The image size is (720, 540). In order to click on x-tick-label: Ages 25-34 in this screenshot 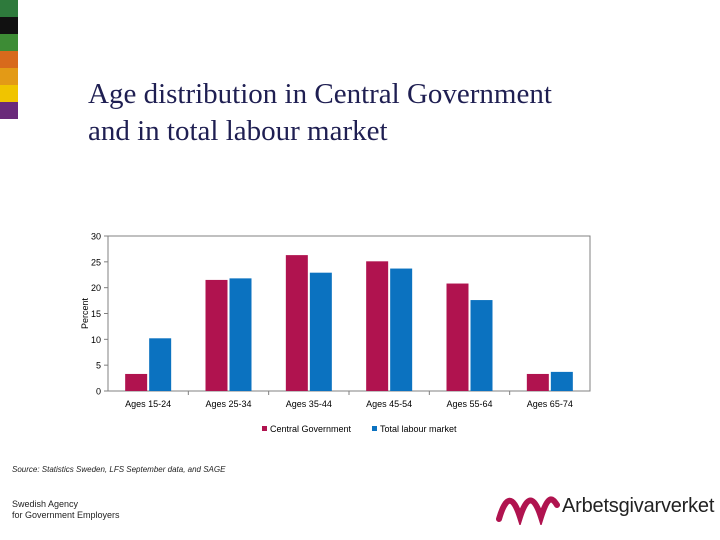, I will do `click(228, 404)`.